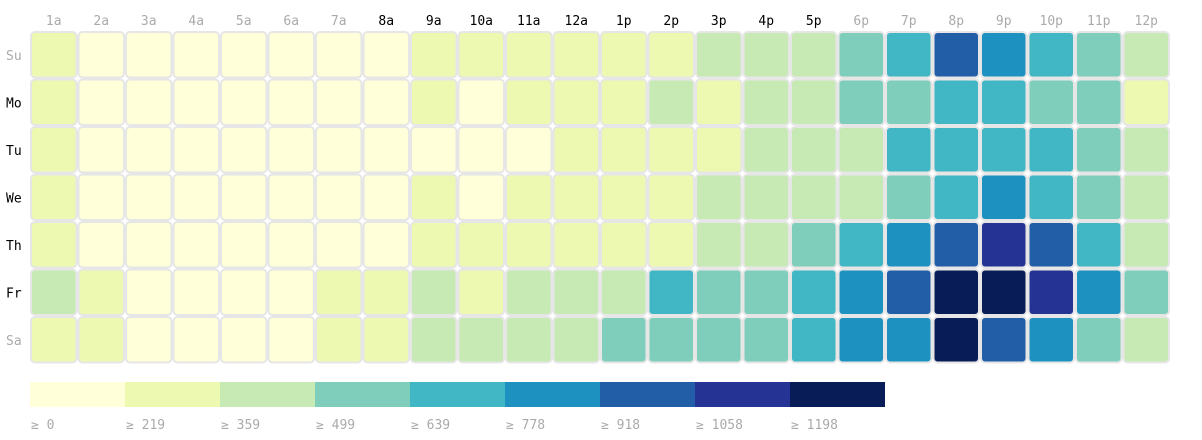 The height and width of the screenshot is (440, 1202). I want to click on day-label: Th, so click(14, 246).